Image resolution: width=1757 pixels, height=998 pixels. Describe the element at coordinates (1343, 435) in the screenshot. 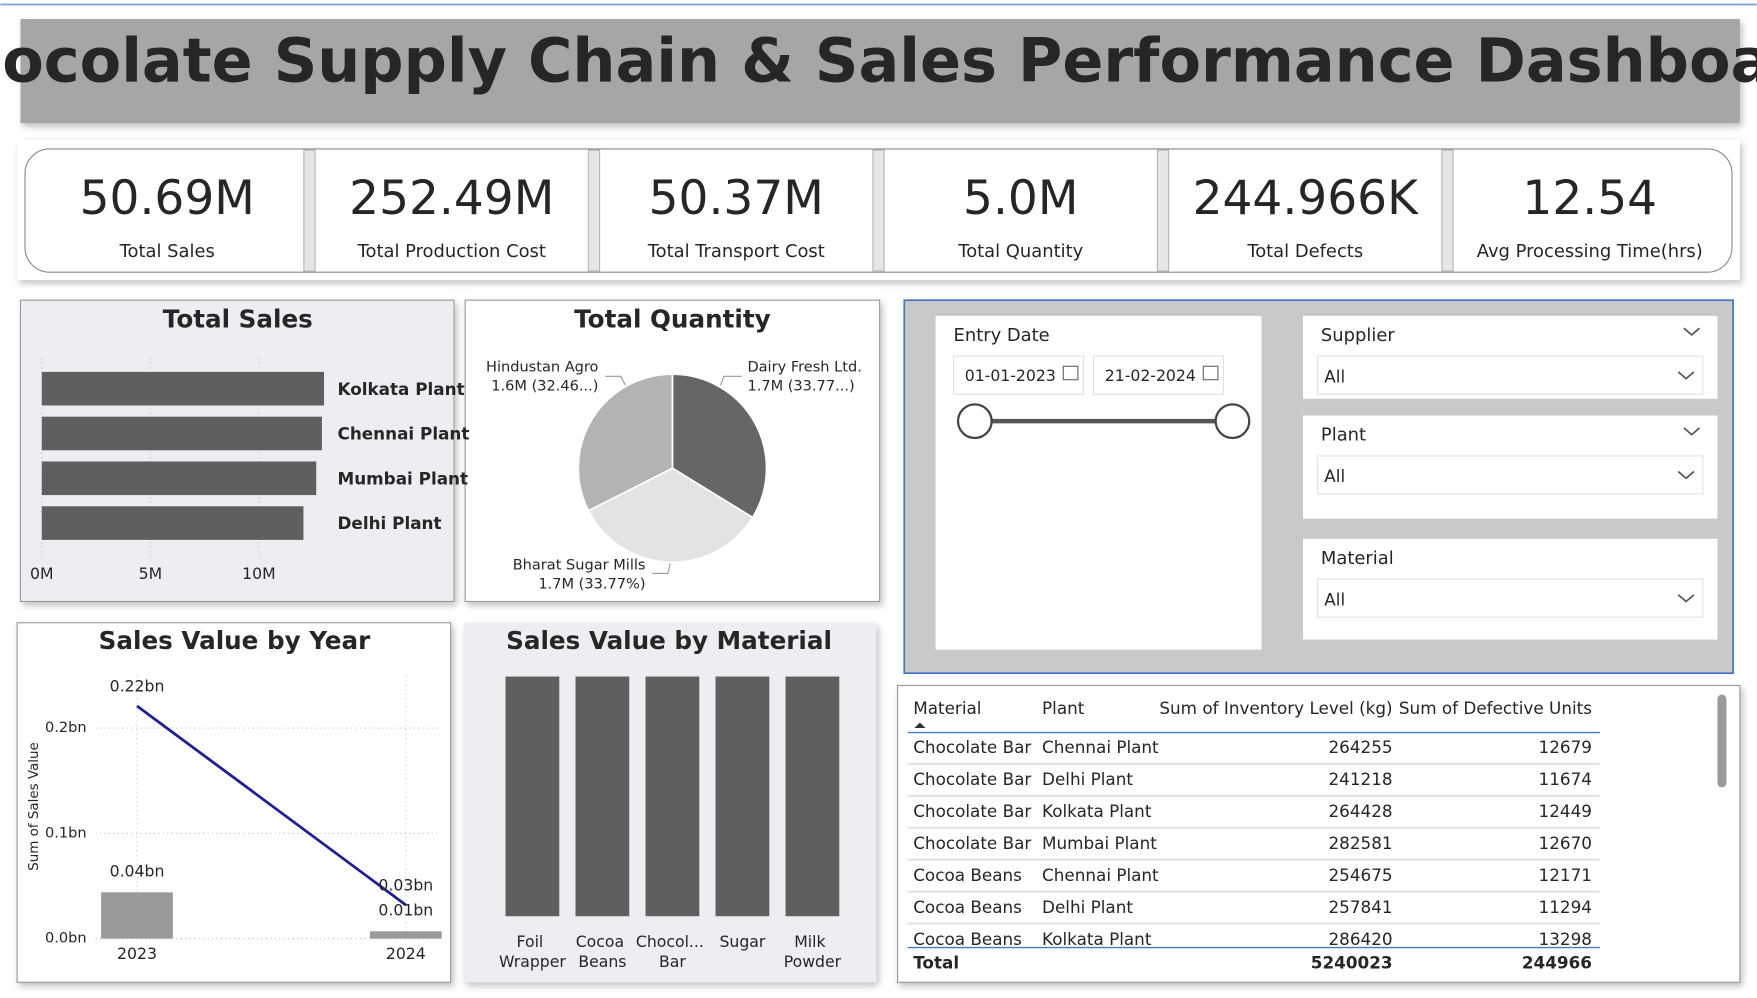

I see `slicer-label: Plant` at that location.